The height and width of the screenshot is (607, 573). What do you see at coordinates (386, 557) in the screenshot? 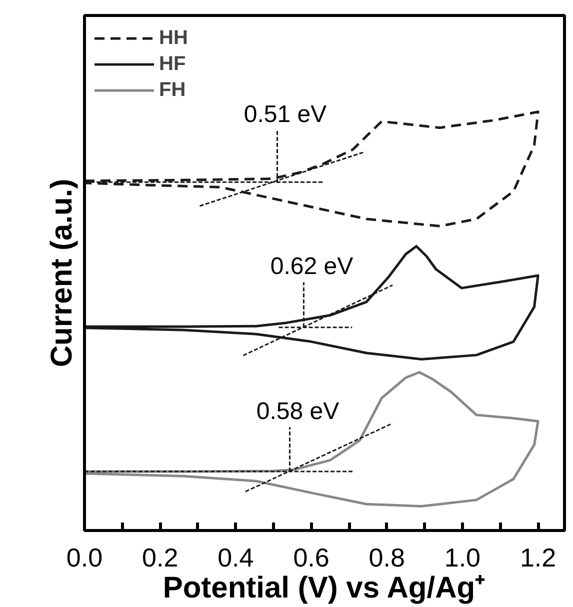
I see `x-tick-label: 0.8` at bounding box center [386, 557].